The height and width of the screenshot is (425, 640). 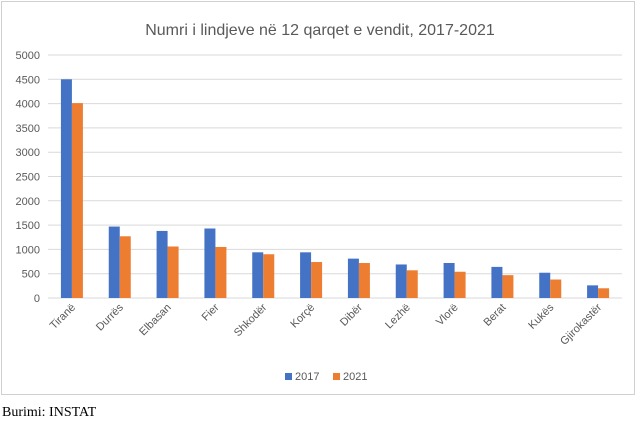 I want to click on y-tick-label: 4500, so click(x=28, y=80).